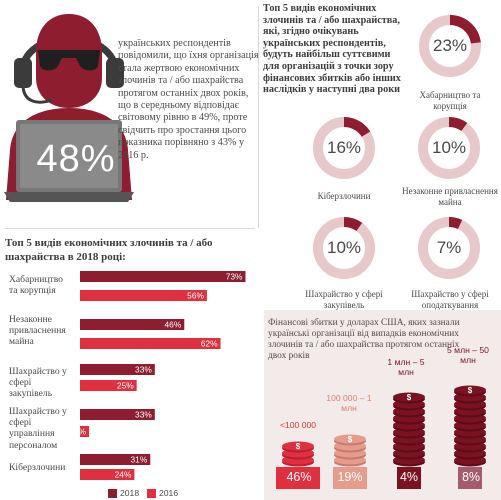  What do you see at coordinates (173, 325) in the screenshot?
I see `bar-label-2018-1: 46%` at bounding box center [173, 325].